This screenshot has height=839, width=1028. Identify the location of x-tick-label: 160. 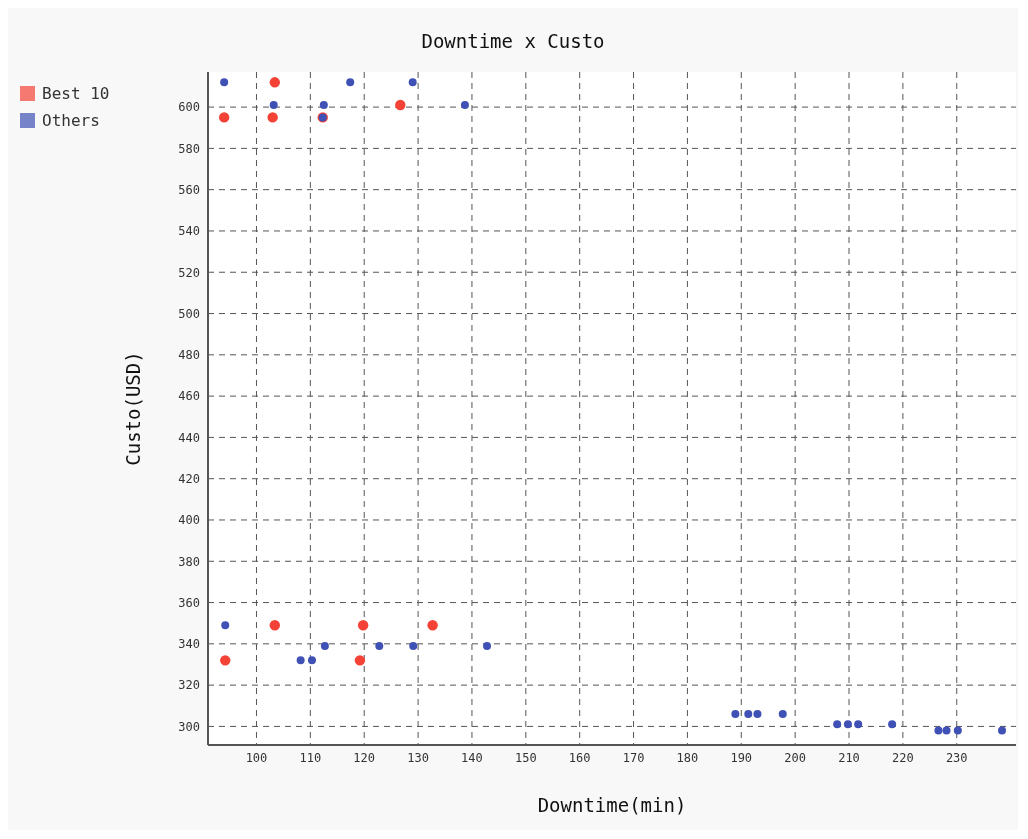
(579, 757).